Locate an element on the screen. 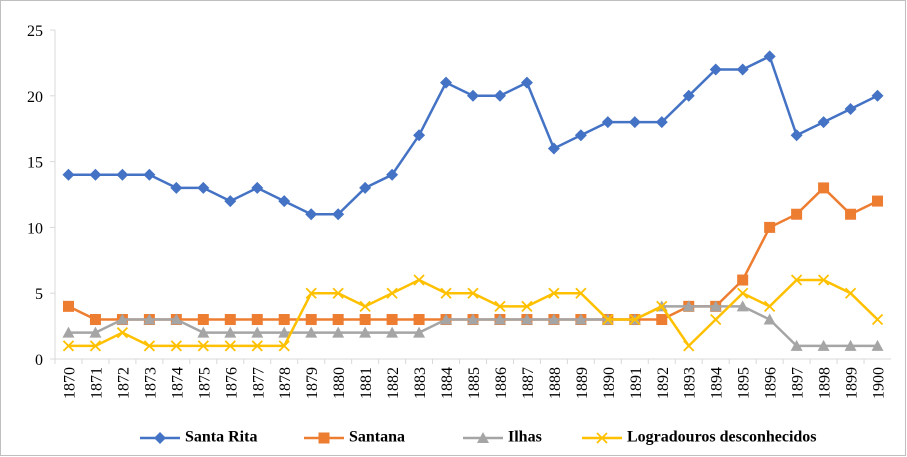 The image size is (907, 457). legend-label: Santa Rita is located at coordinates (221, 437).